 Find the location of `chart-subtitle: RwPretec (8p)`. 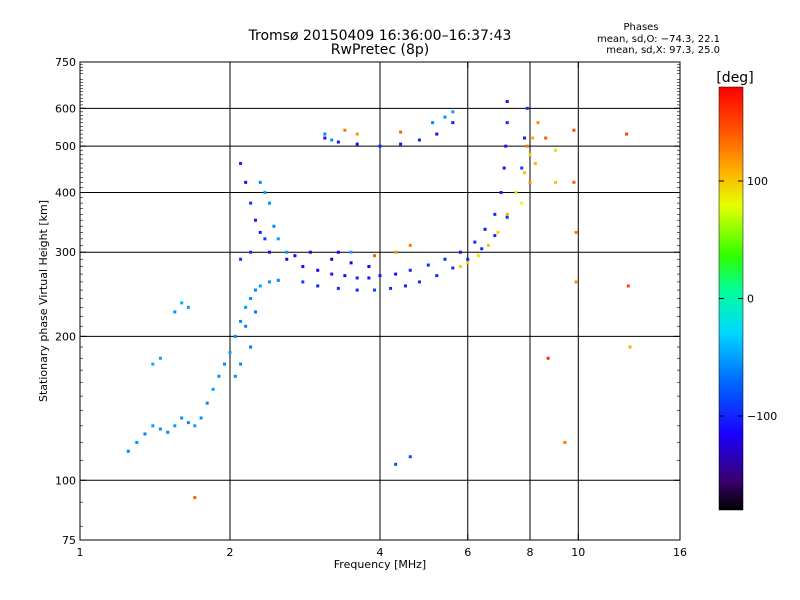

chart-subtitle: RwPretec (8p) is located at coordinates (380, 50).